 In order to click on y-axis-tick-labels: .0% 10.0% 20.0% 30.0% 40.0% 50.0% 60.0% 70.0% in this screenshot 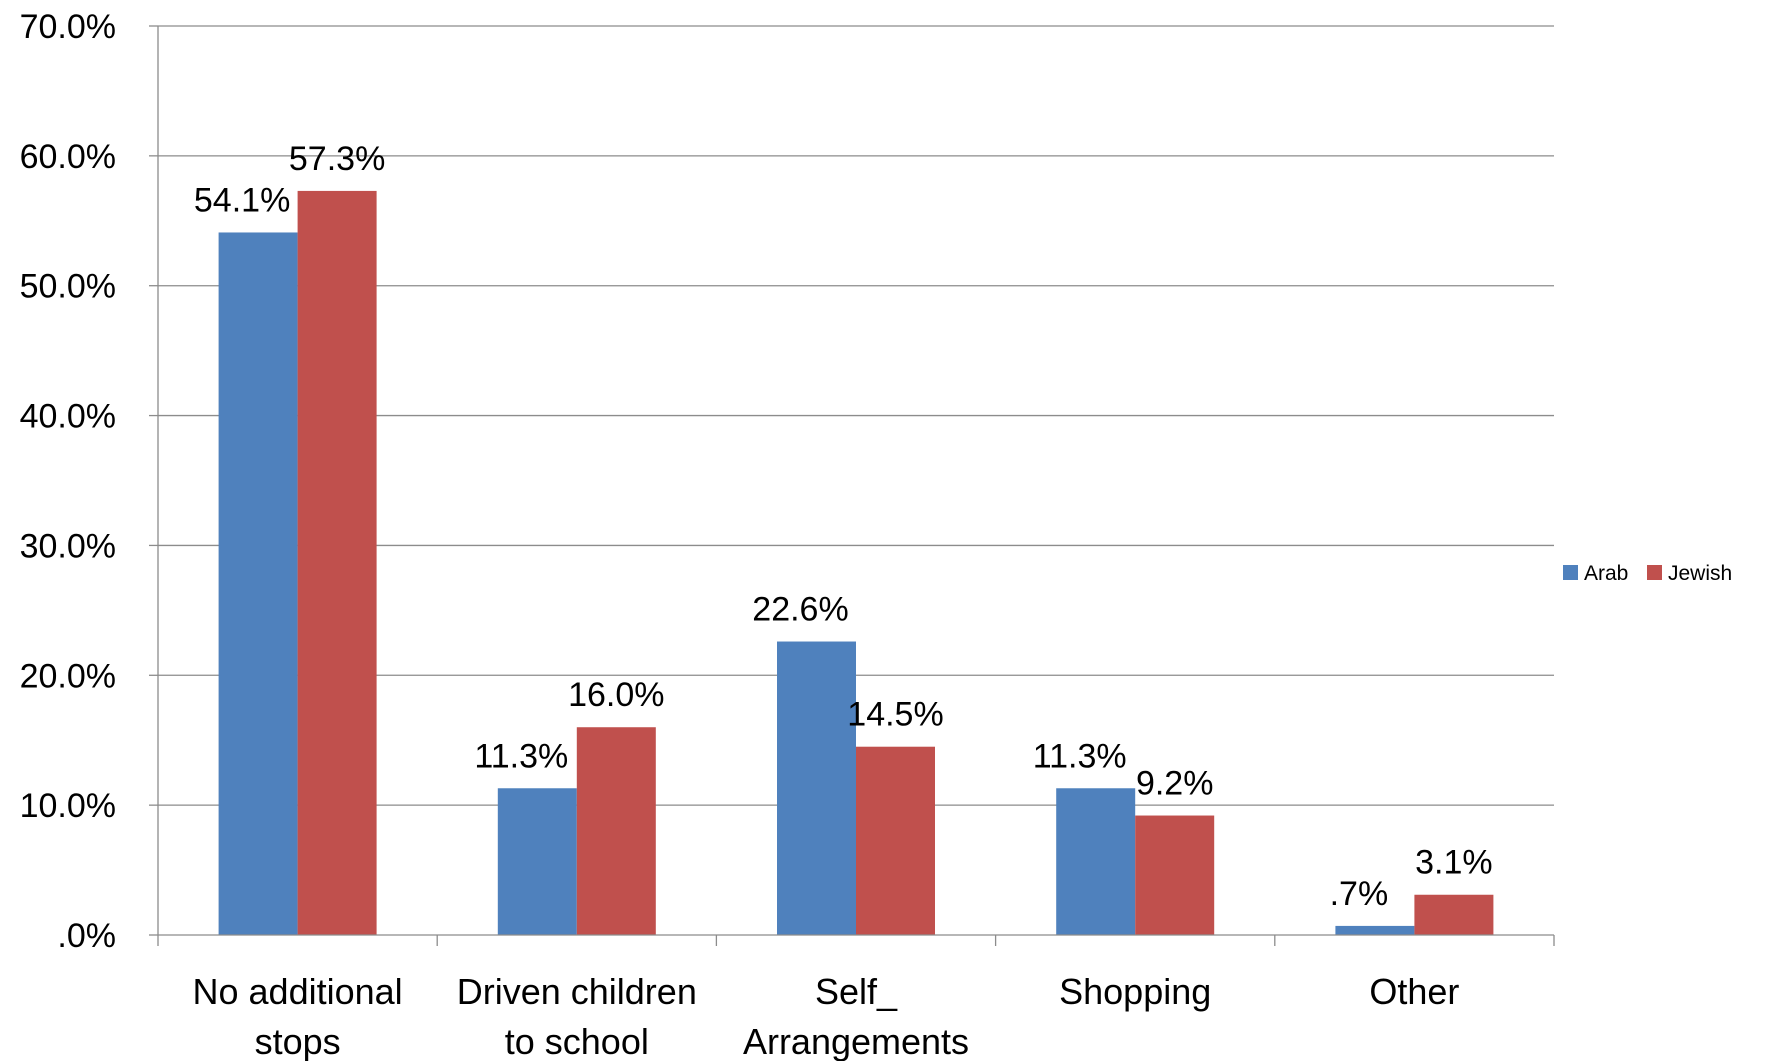, I will do `click(68, 481)`.